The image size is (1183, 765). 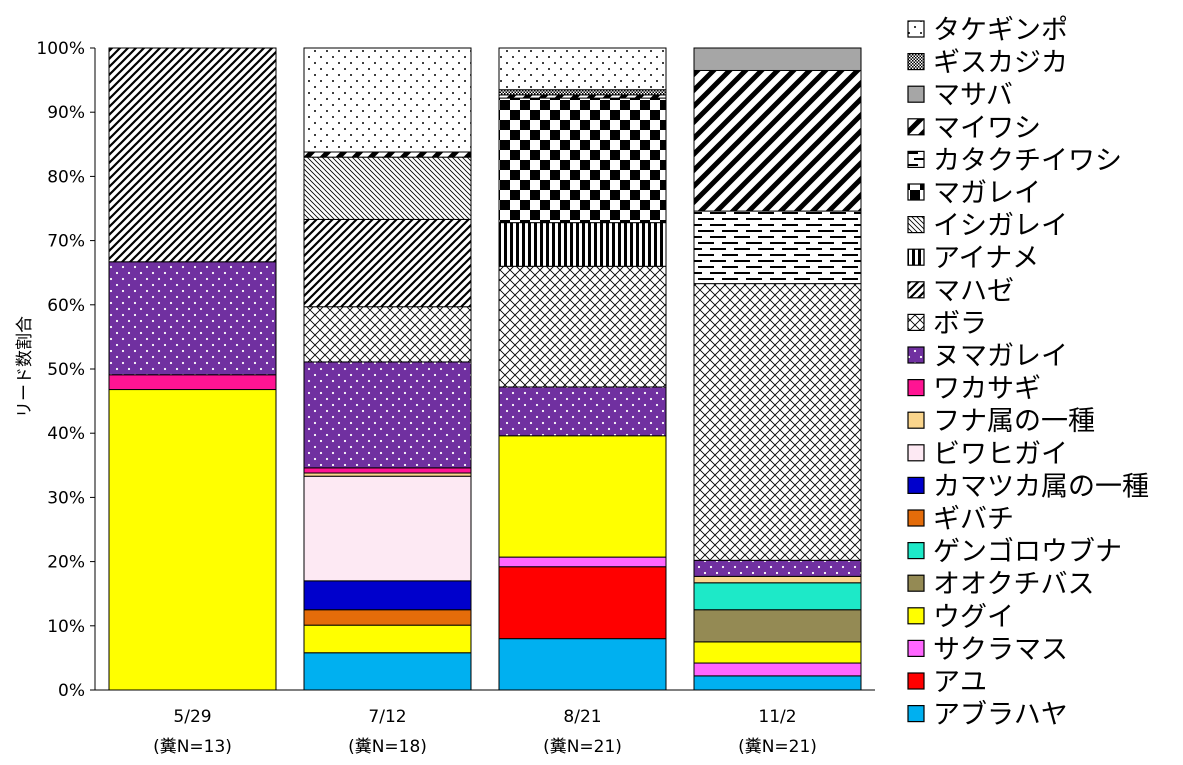 I want to click on legend-label: ゲンゴロウブナ, so click(x=1027, y=552).